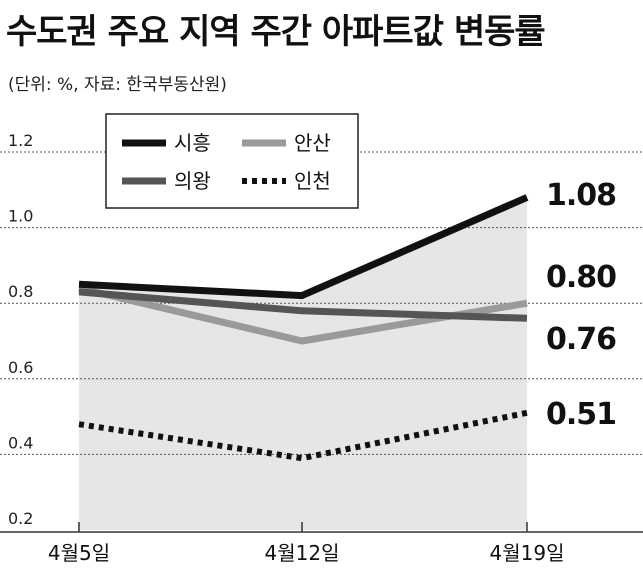 This screenshot has width=643, height=571. What do you see at coordinates (581, 414) in the screenshot?
I see `end-value-label: 0.51` at bounding box center [581, 414].